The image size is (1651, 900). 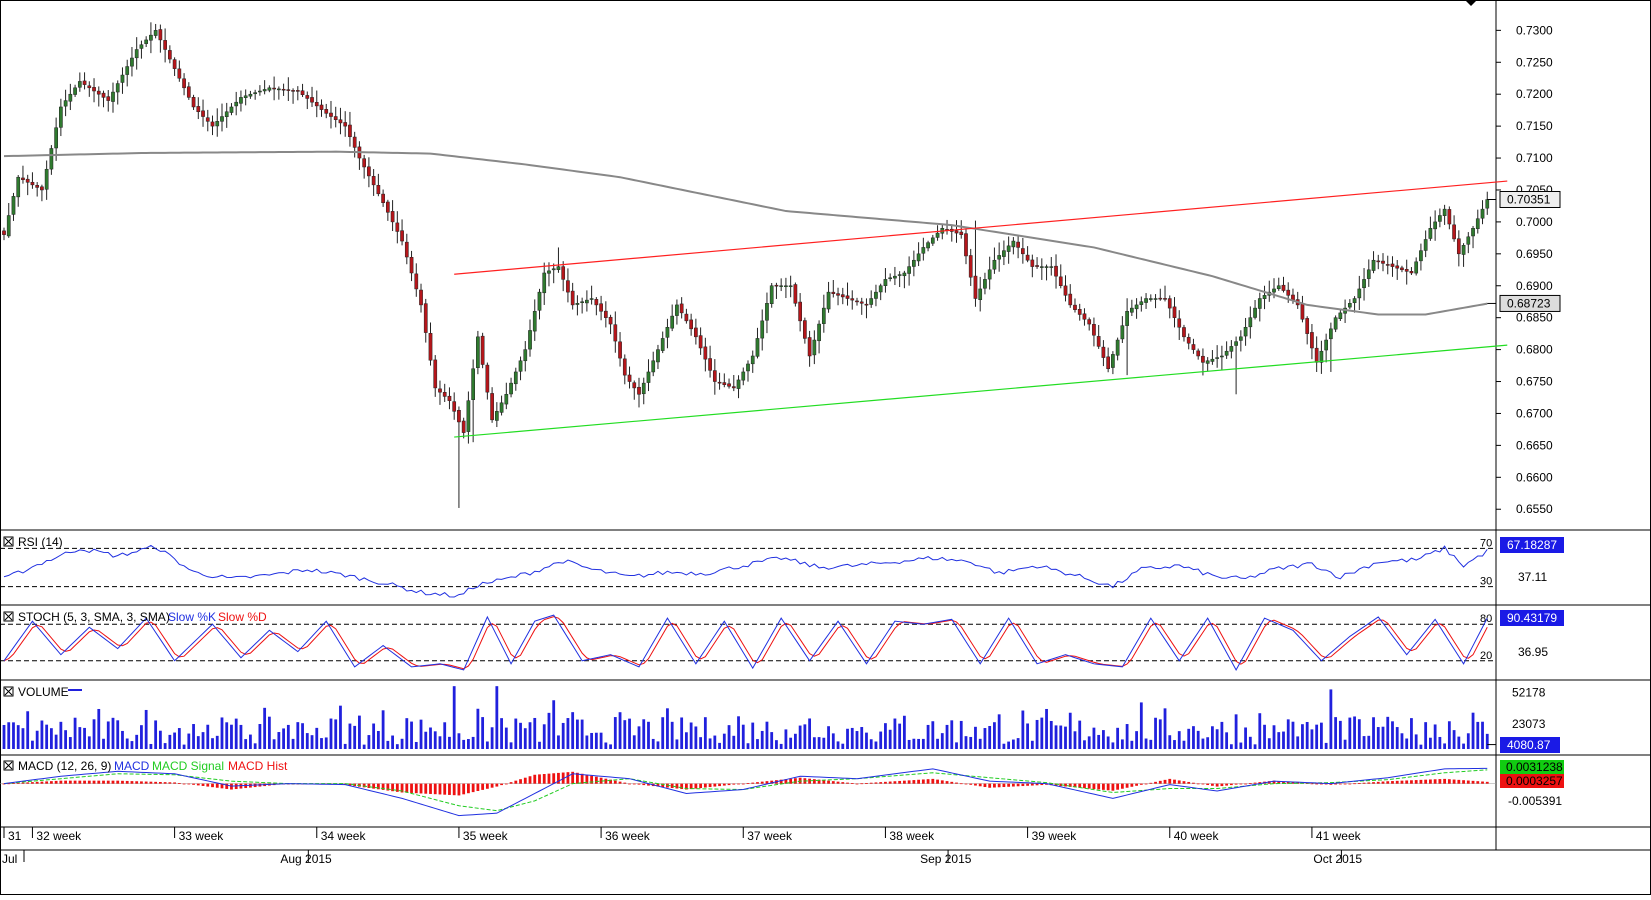 What do you see at coordinates (1534, 62) in the screenshot?
I see `price-tick-label: 0.7250` at bounding box center [1534, 62].